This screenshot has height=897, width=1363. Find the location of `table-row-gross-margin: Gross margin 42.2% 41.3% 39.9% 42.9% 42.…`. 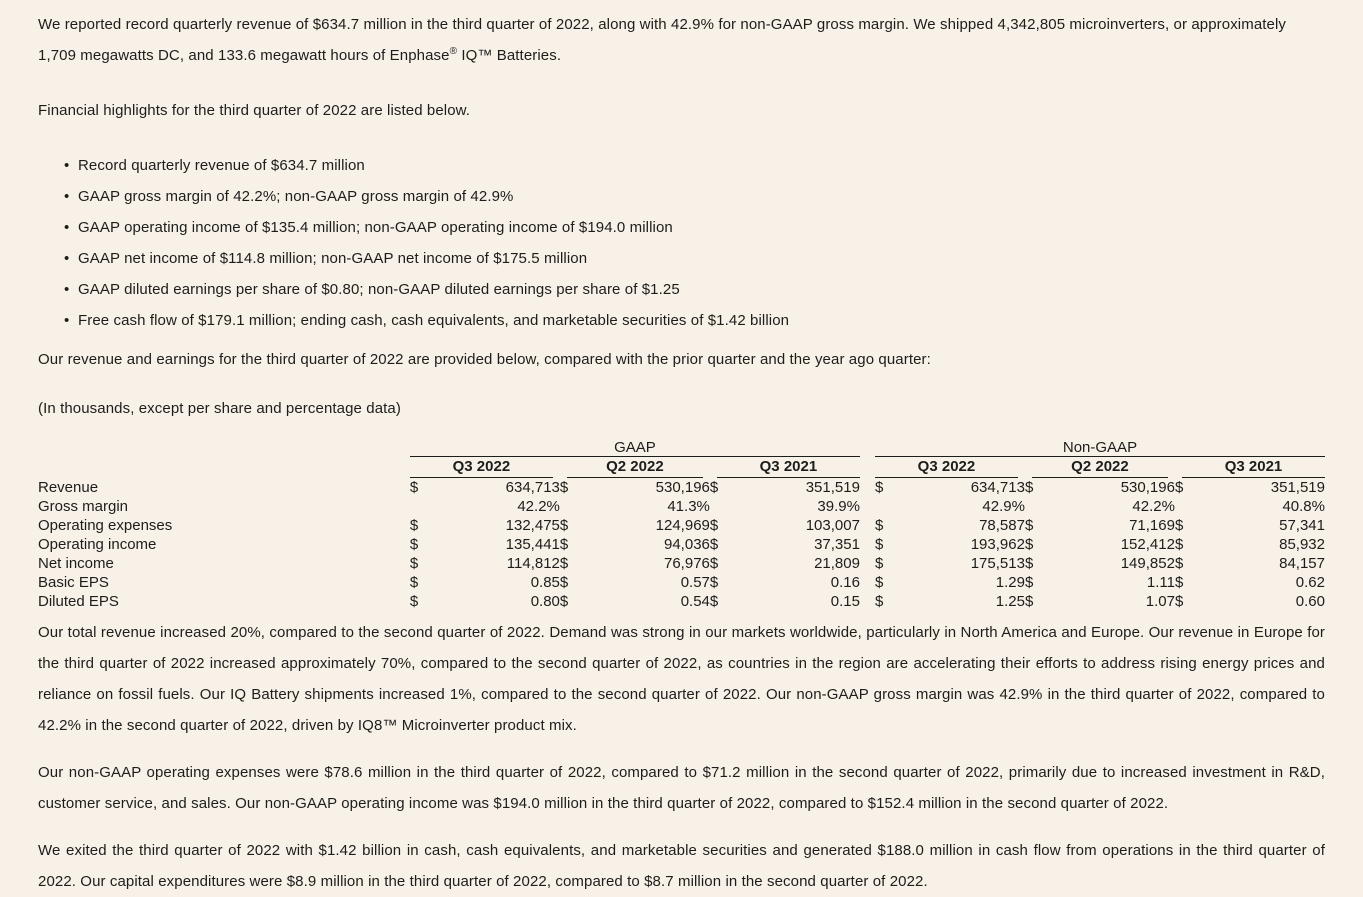

table-row-gross-margin: Gross margin 42.2% 41.3% 39.9% 42.9% 42.… is located at coordinates (681, 506).